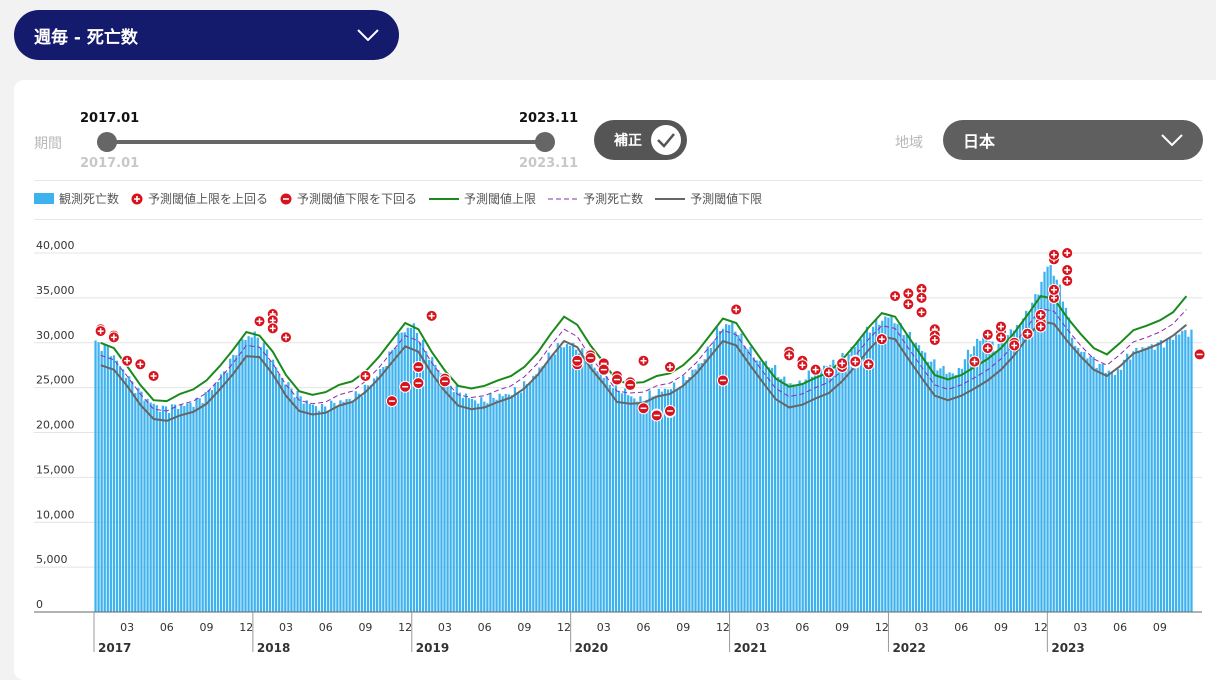 The image size is (1216, 680). Describe the element at coordinates (206, 35) in the screenshot. I see `frequency-dropdown: 週毎 - 死亡数` at that location.